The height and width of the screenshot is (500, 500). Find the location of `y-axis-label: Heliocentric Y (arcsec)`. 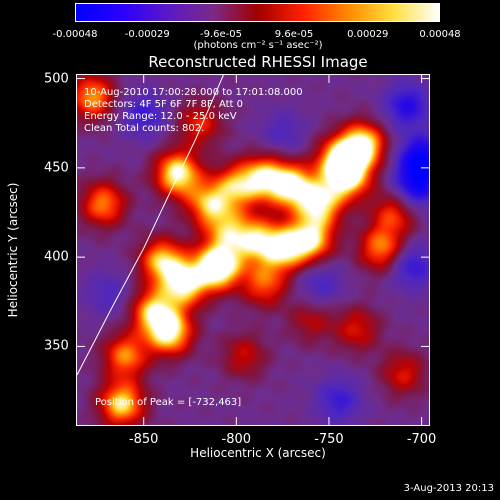

y-axis-label: Heliocentric Y (arcsec) is located at coordinates (13, 250).